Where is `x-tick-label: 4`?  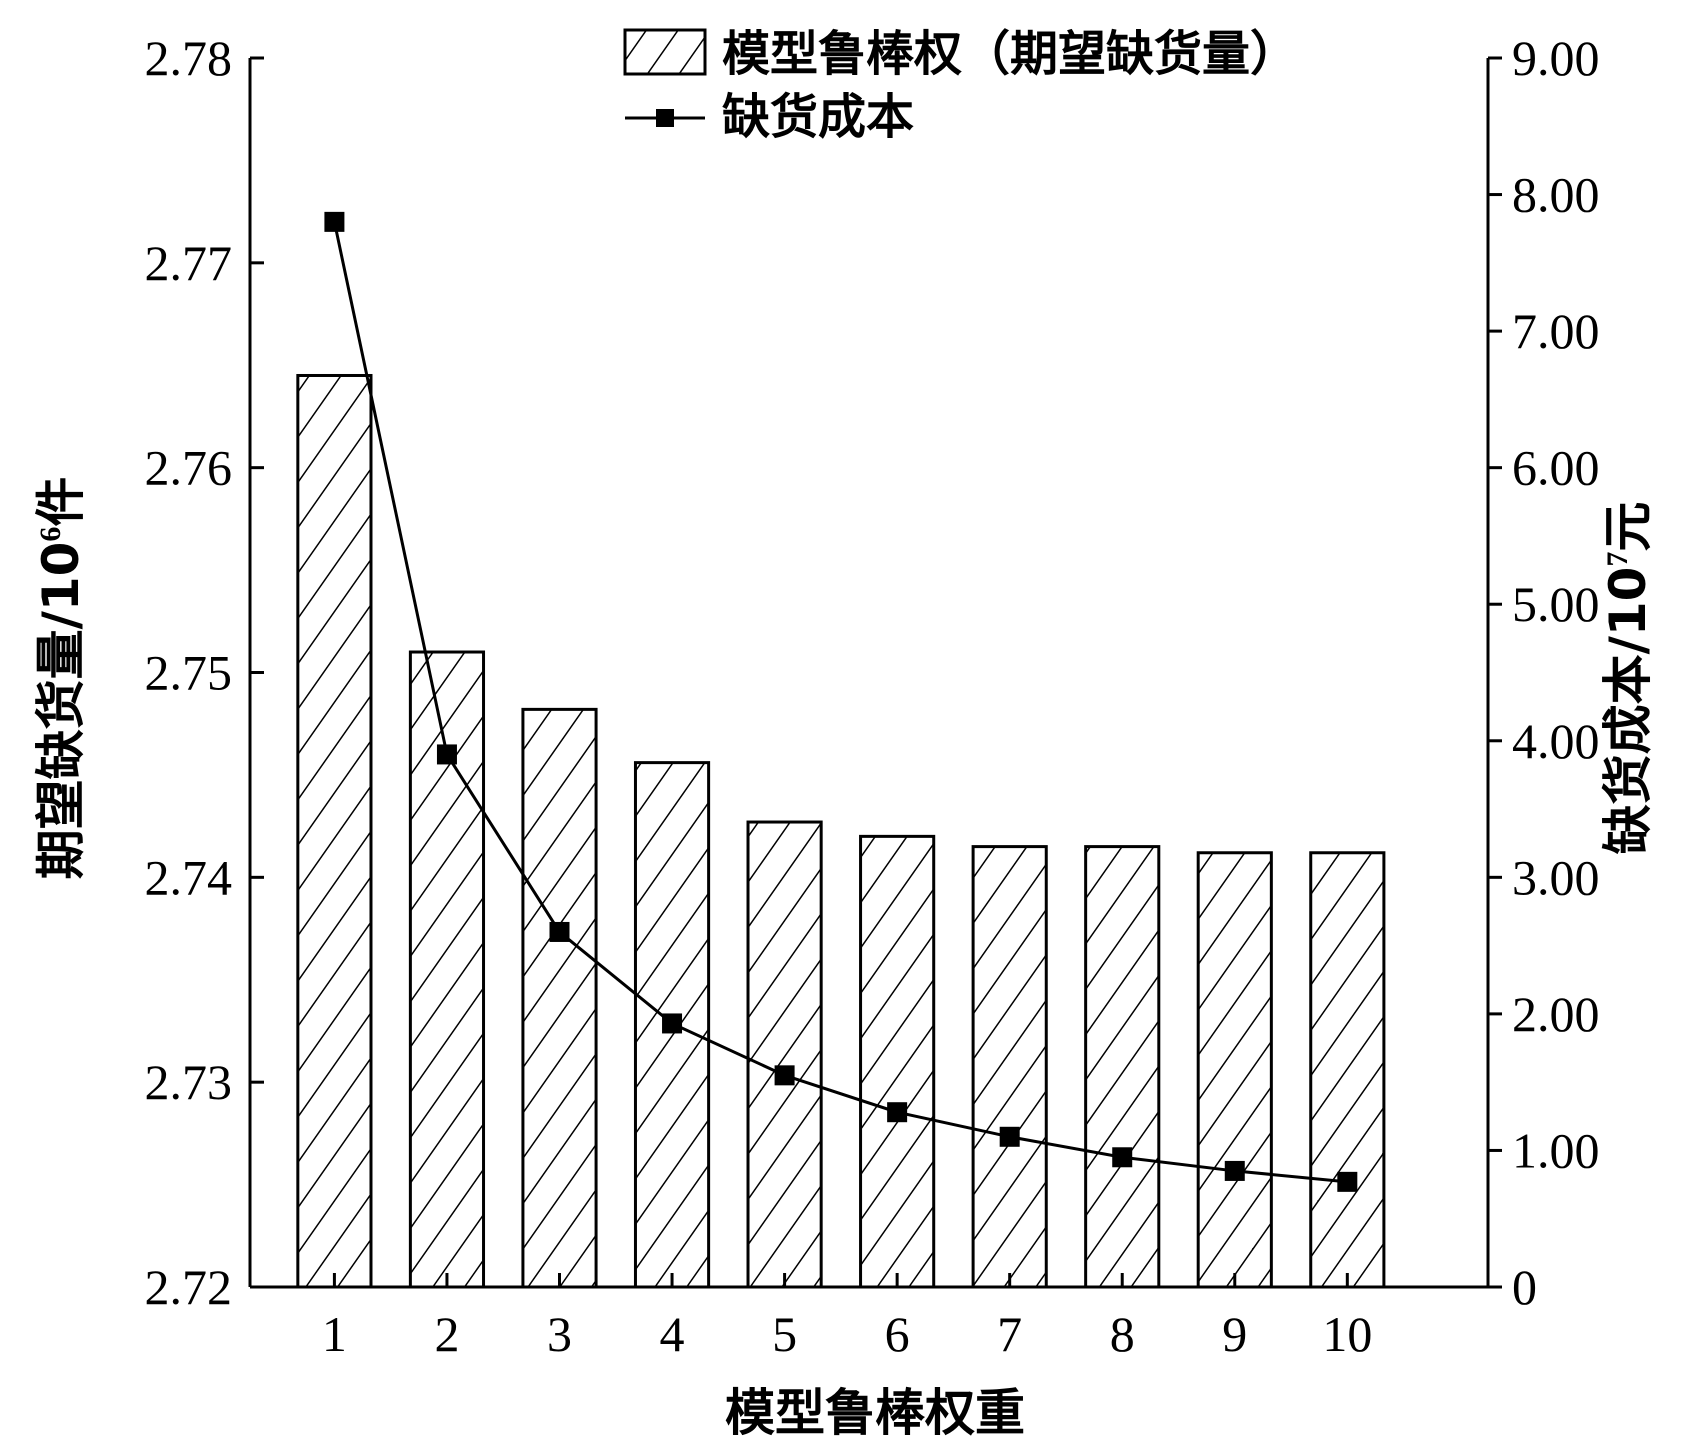 x-tick-label: 4 is located at coordinates (672, 1334).